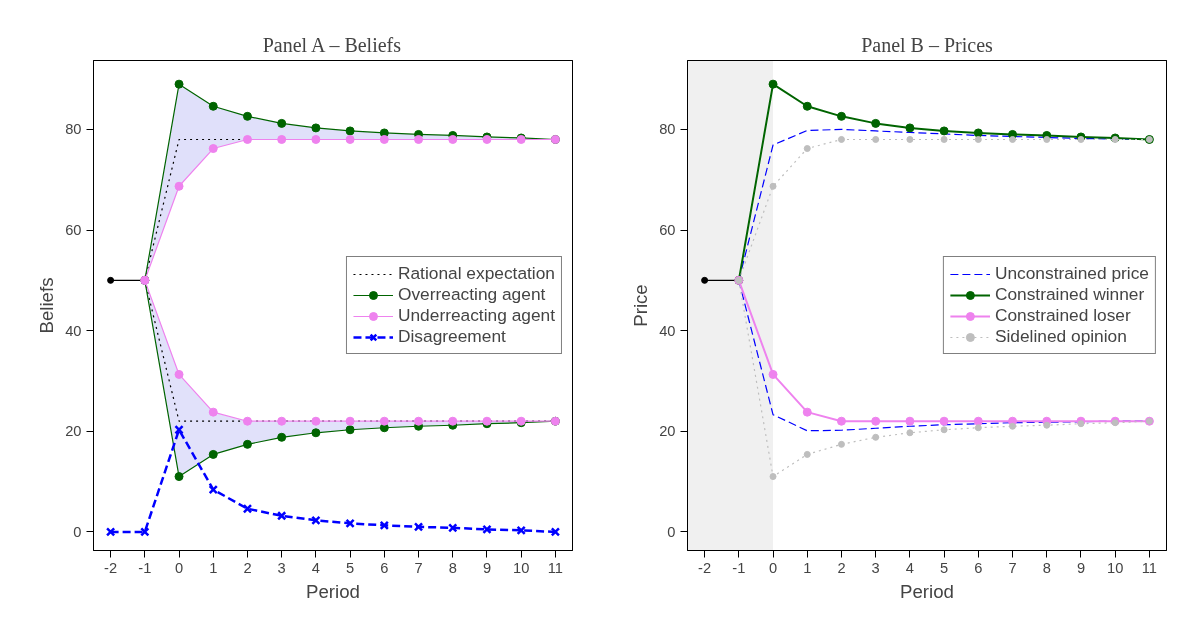 This screenshot has height=623, width=1189. Describe the element at coordinates (1069, 294) in the screenshot. I see `legend-label: Constrained winner` at that location.